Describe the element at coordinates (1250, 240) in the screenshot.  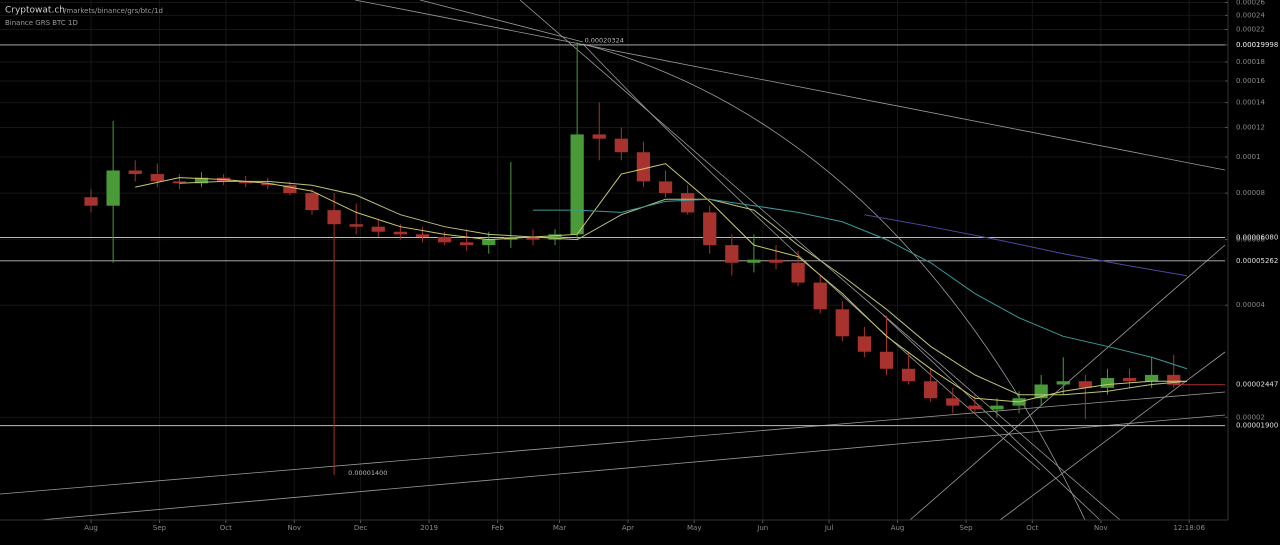
I see `y-tick-label: 0.00006` at that location.